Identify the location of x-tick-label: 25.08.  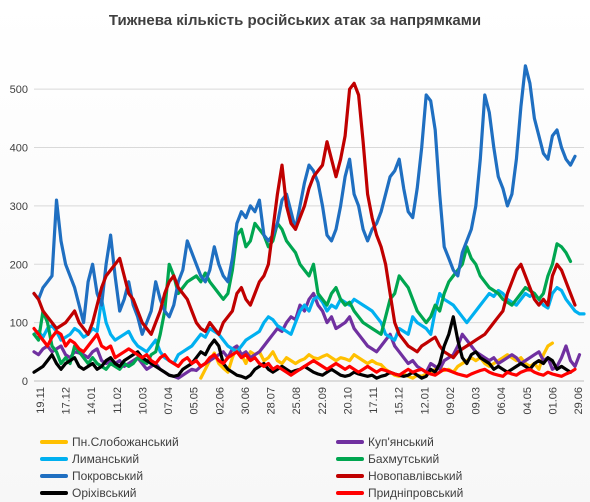
(297, 401).